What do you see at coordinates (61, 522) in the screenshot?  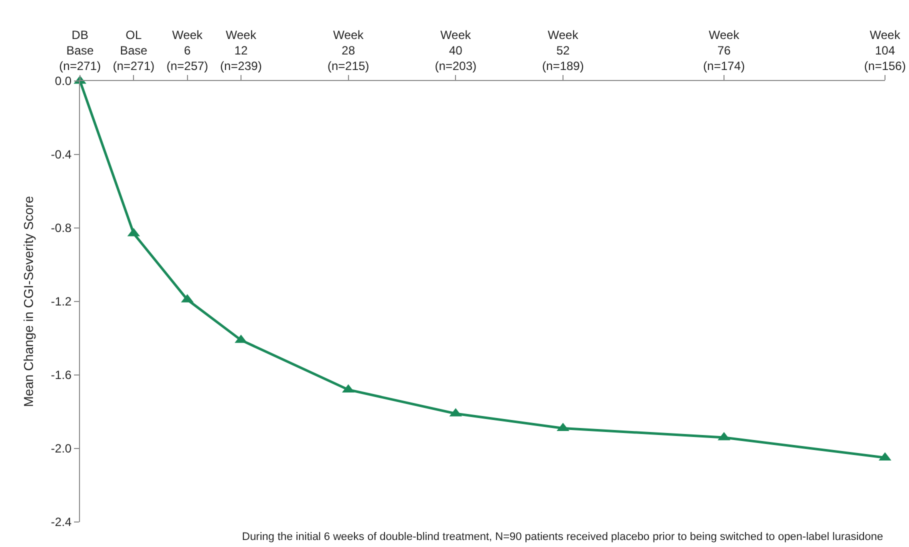 I see `y-tick-label: -2.4` at bounding box center [61, 522].